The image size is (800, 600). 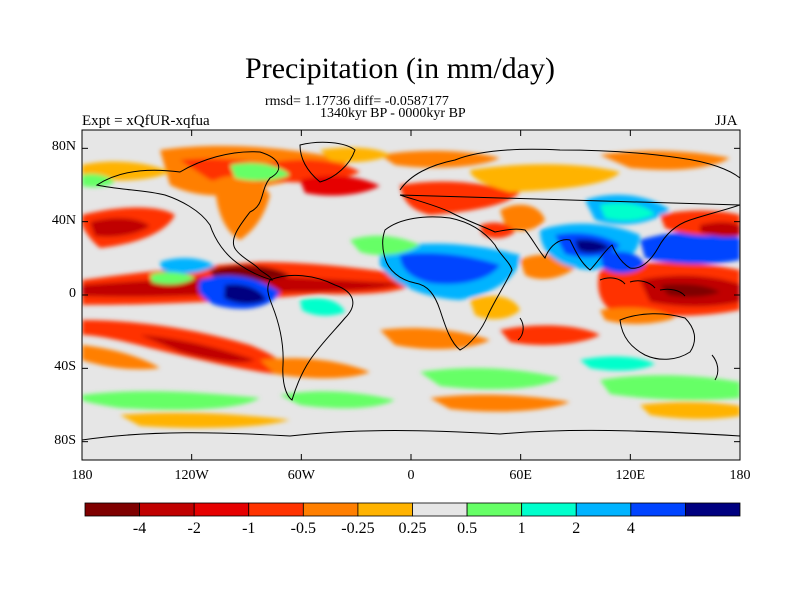 I want to click on lat-tick-label: 80S, so click(x=65, y=440).